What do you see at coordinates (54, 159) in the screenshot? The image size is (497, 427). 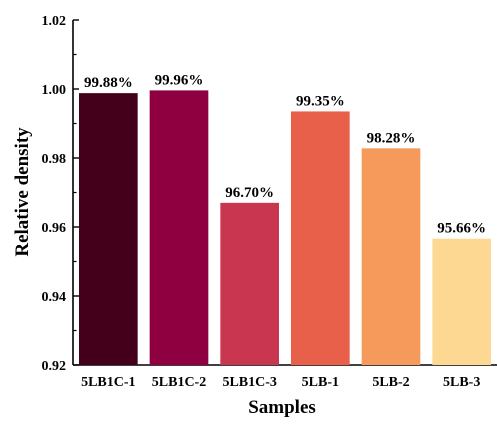 I see `y-tick-label: 0.98` at bounding box center [54, 159].